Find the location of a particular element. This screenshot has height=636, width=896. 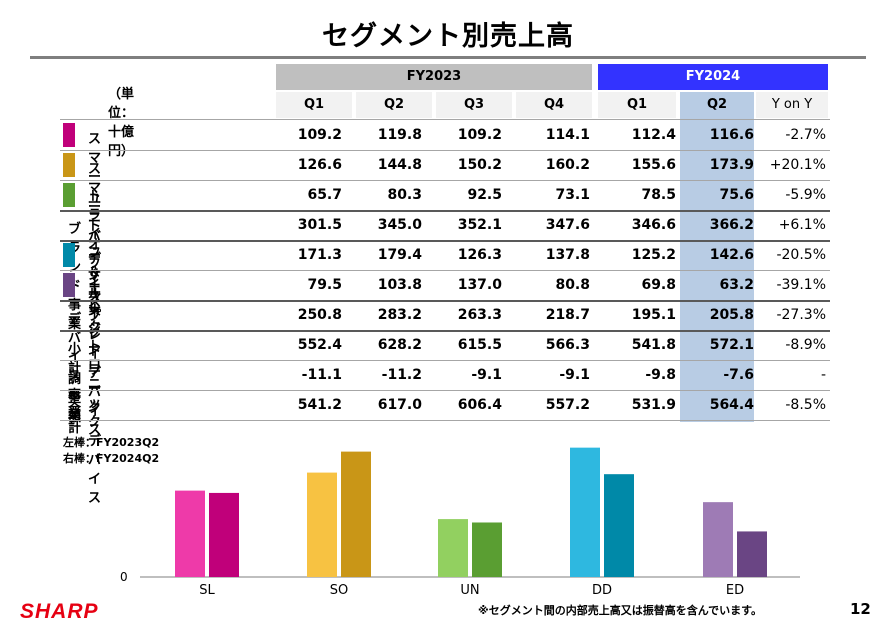

table-cell: 80.8 is located at coordinates (572, 285).